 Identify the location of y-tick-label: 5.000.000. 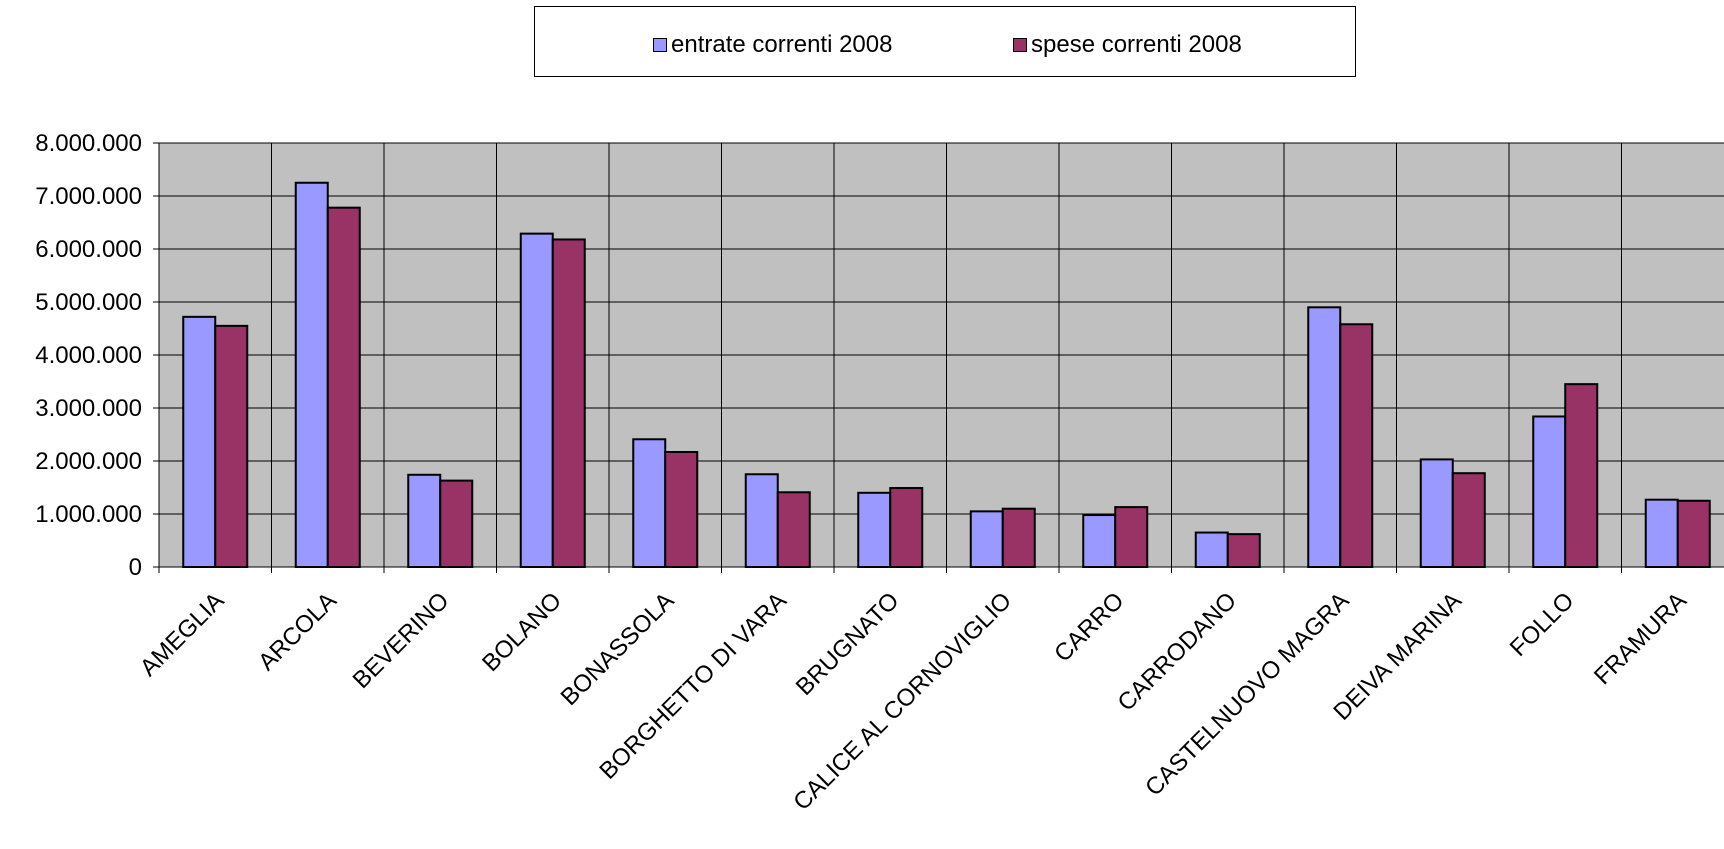
(88, 302).